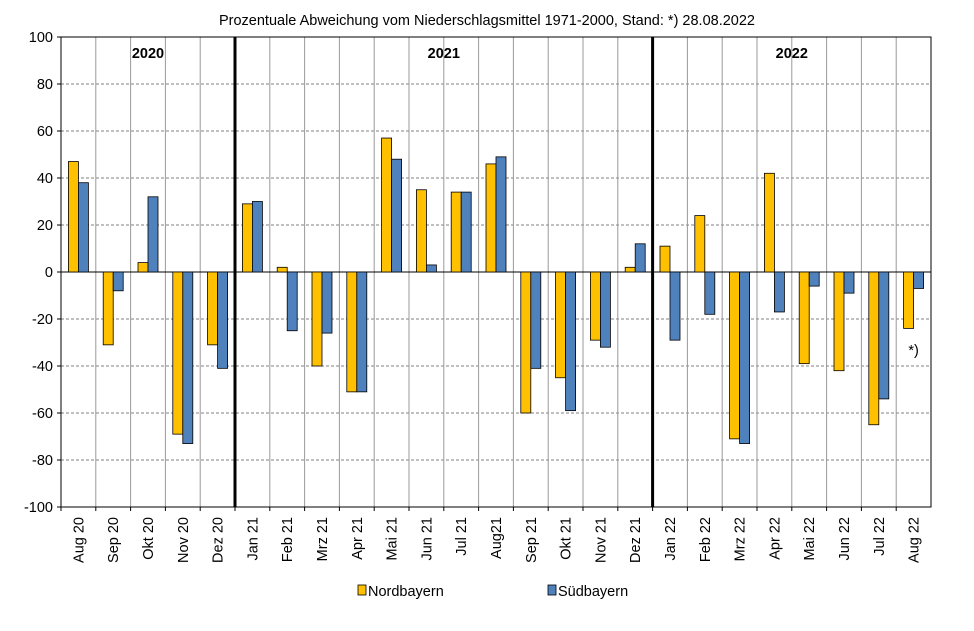  What do you see at coordinates (45, 226) in the screenshot?
I see `y-tick-label: 20` at bounding box center [45, 226].